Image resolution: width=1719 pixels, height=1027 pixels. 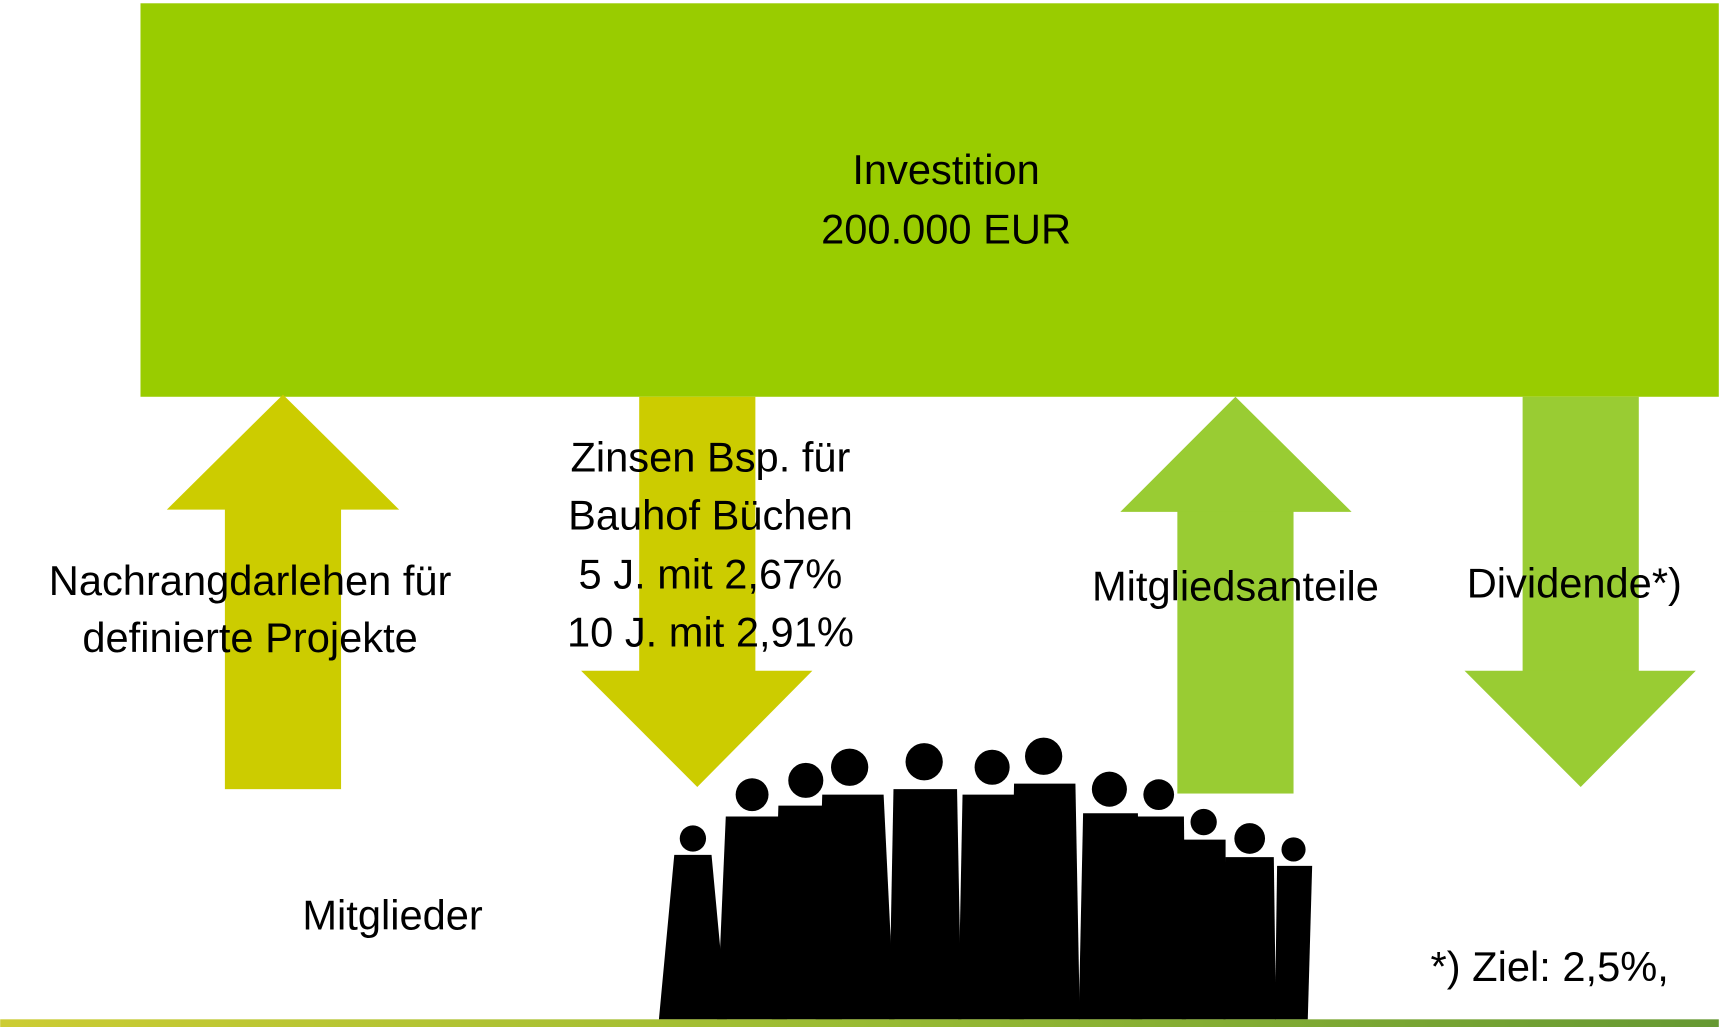 What do you see at coordinates (710, 456) in the screenshot?
I see `flow-label: Zinsen Bsp. für` at bounding box center [710, 456].